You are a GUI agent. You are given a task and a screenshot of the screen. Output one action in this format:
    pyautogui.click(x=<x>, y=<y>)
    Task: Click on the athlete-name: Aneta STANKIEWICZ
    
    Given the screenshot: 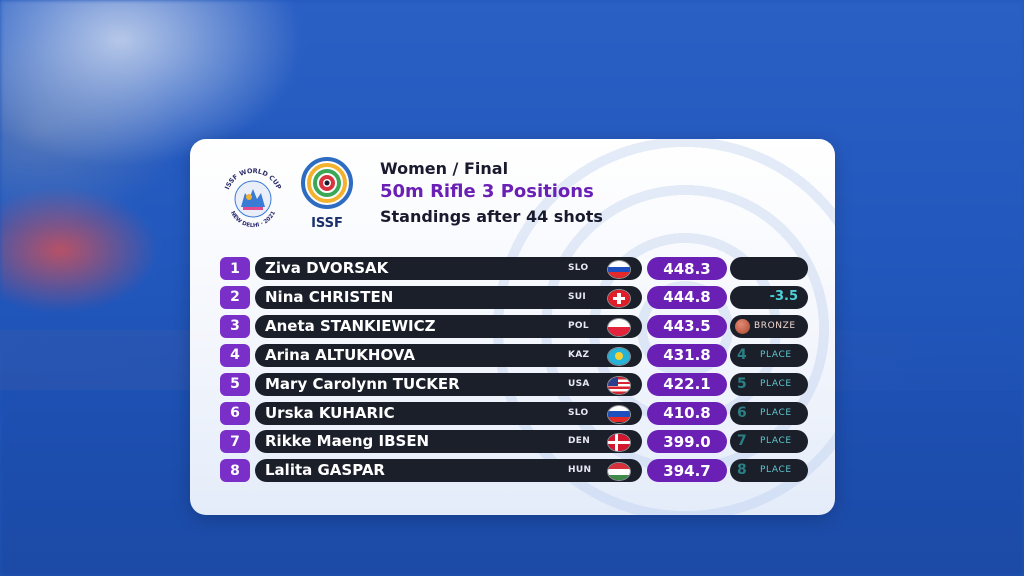 What is the action you would take?
    pyautogui.click(x=350, y=325)
    